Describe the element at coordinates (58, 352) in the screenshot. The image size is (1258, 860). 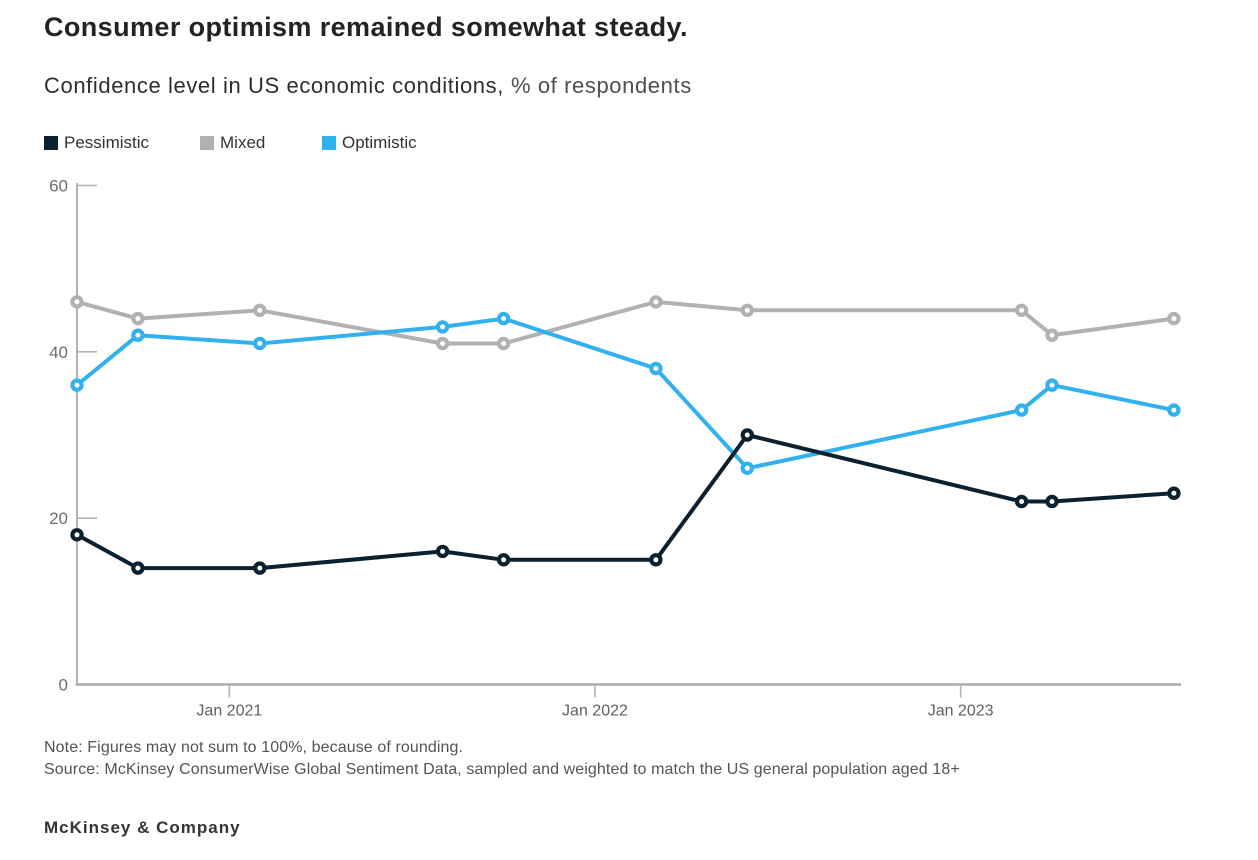
I see `y-tick-label-40: 40` at that location.